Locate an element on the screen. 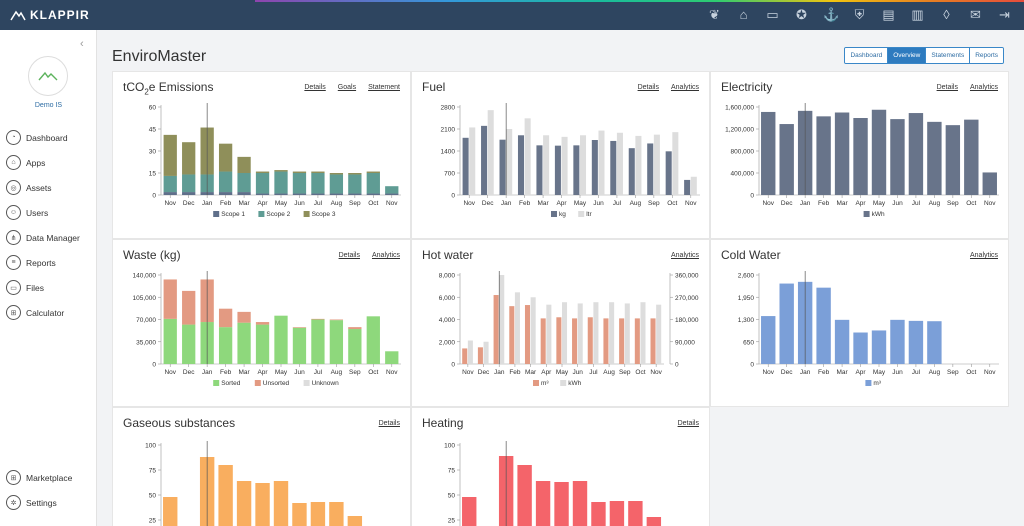  tab-statements: Statements is located at coordinates (948, 55).